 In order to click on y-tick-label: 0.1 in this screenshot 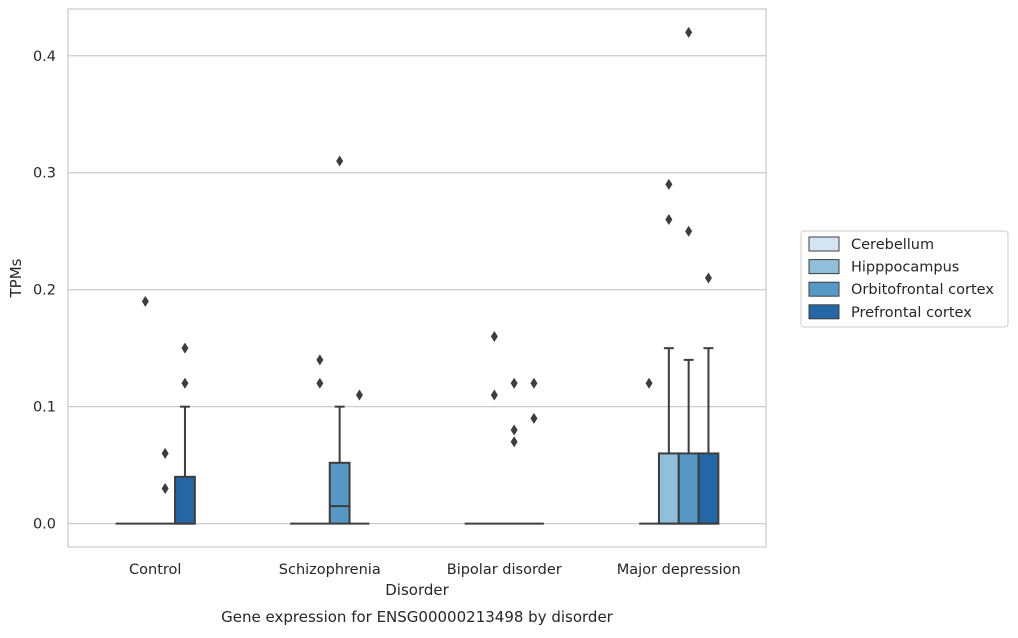, I will do `click(44, 408)`.